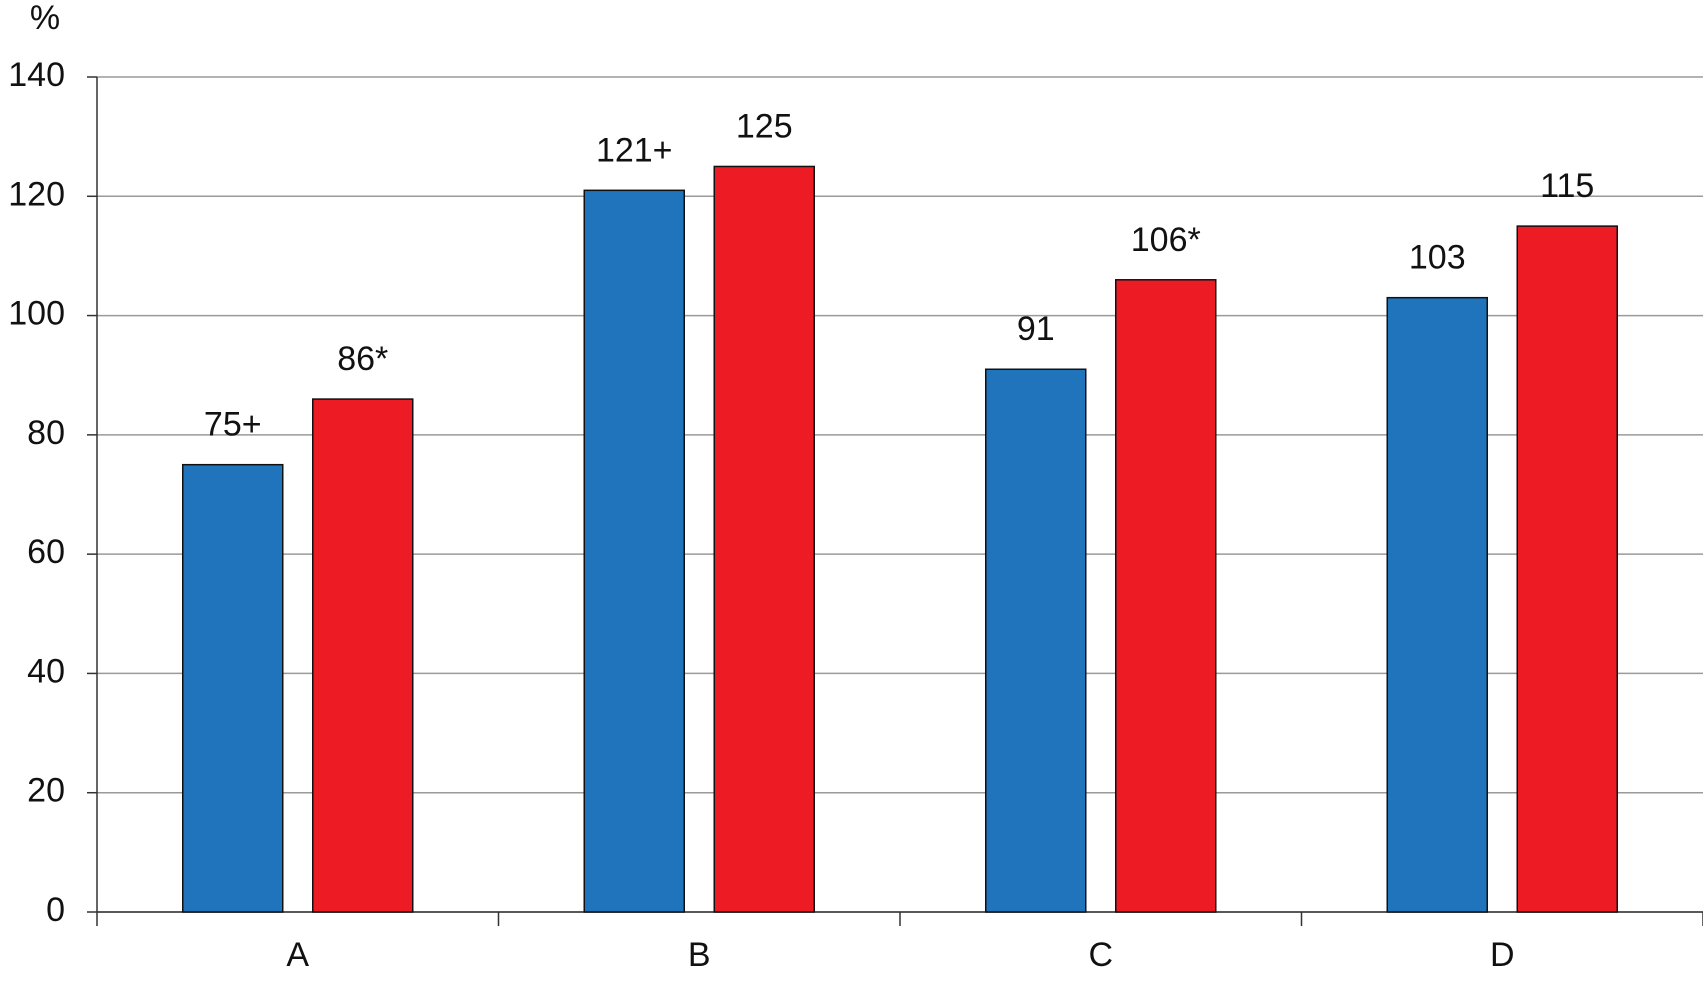 The width and height of the screenshot is (1703, 981). Describe the element at coordinates (1100, 955) in the screenshot. I see `x-tick-label: C` at that location.